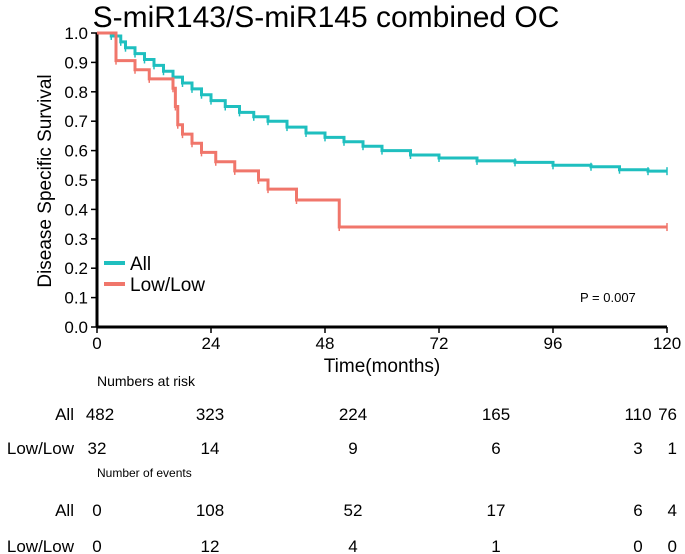 The image size is (685, 554). What do you see at coordinates (353, 510) in the screenshot?
I see `events-cell: 52` at bounding box center [353, 510].